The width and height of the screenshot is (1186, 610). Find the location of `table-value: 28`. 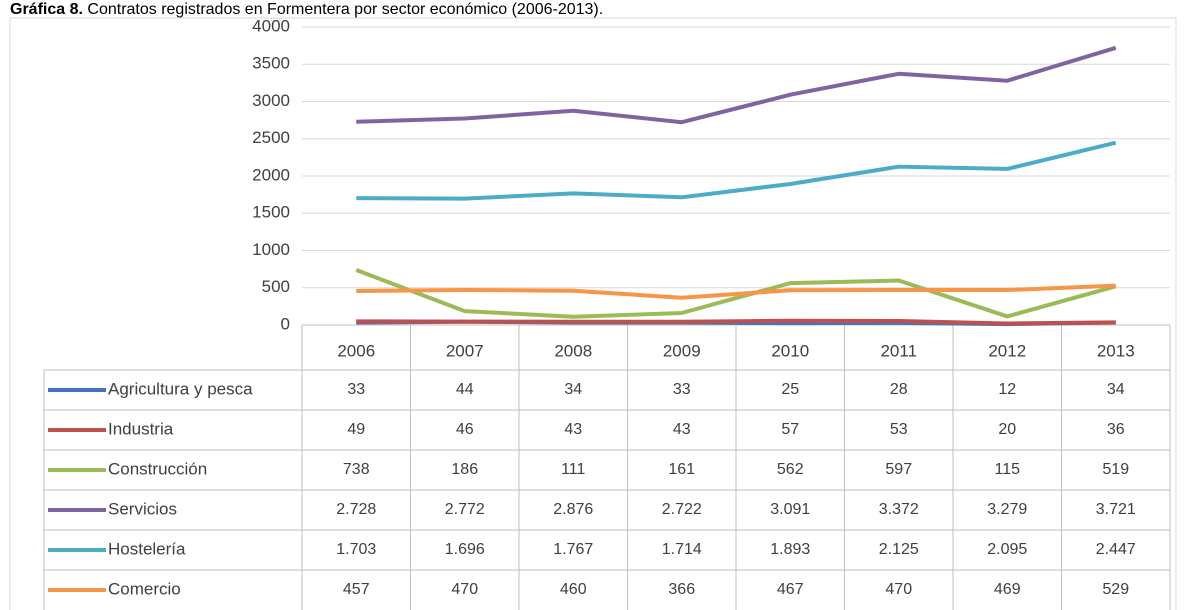

table-value: 28 is located at coordinates (899, 389).